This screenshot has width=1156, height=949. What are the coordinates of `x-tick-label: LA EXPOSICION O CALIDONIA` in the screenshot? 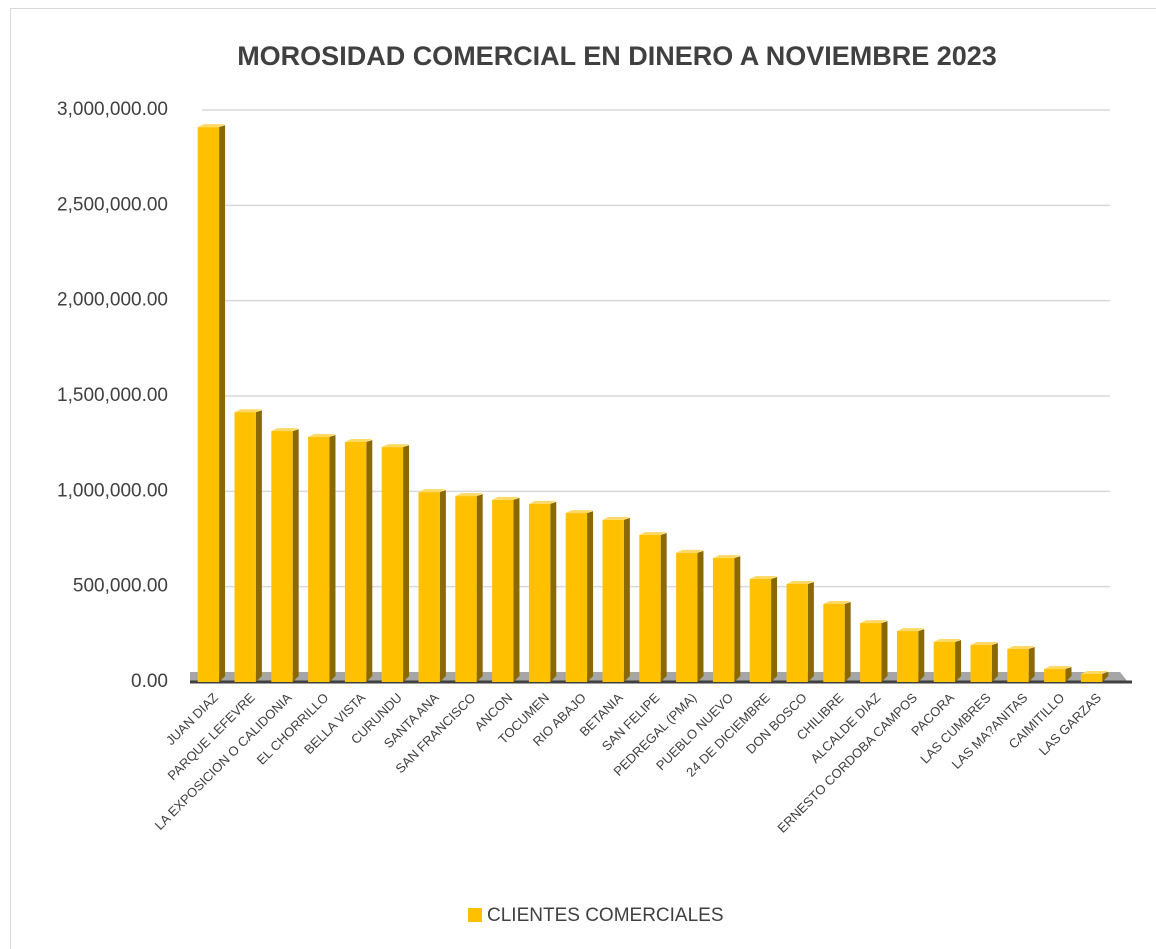 It's located at (223, 761).